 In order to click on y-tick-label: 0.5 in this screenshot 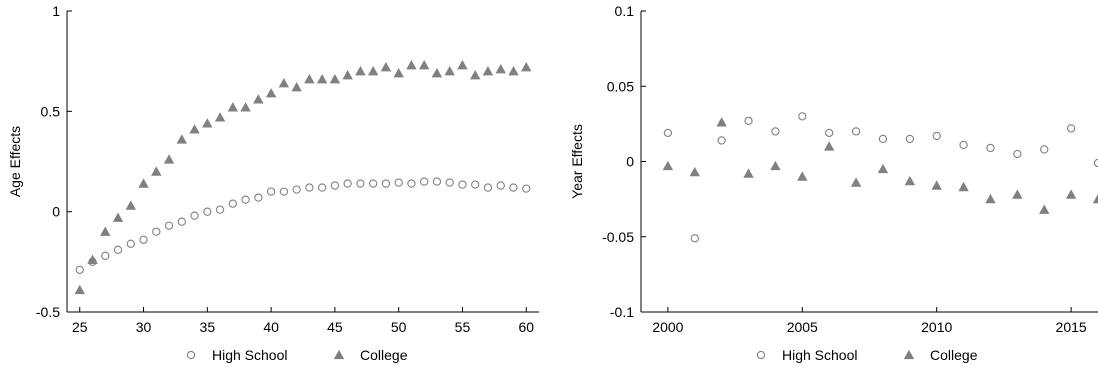, I will do `click(51, 111)`.